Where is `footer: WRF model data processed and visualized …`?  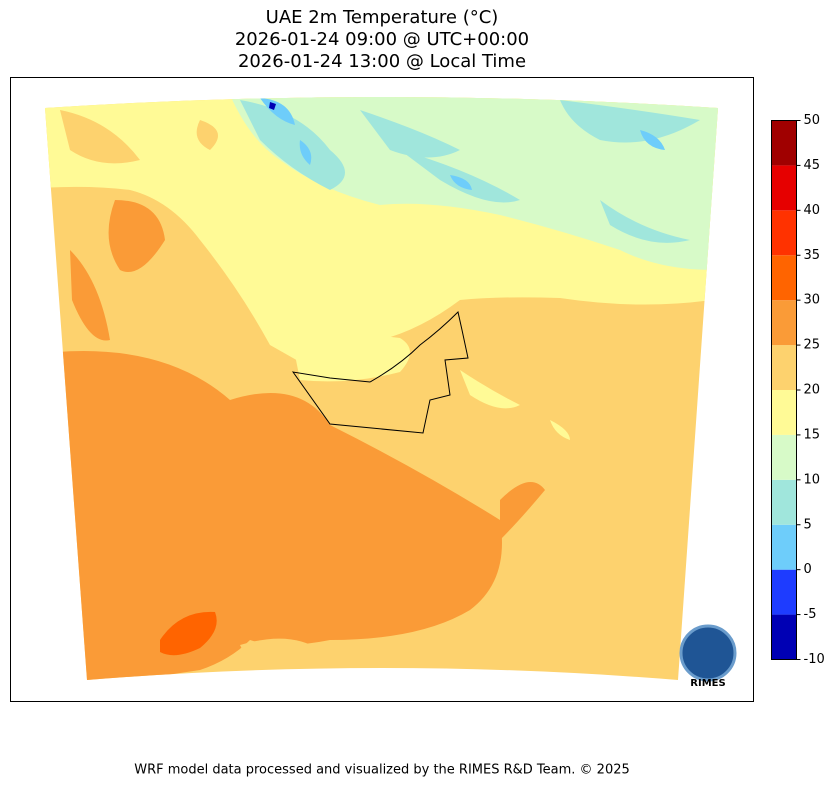 footer: WRF model data processed and visualized … is located at coordinates (382, 770).